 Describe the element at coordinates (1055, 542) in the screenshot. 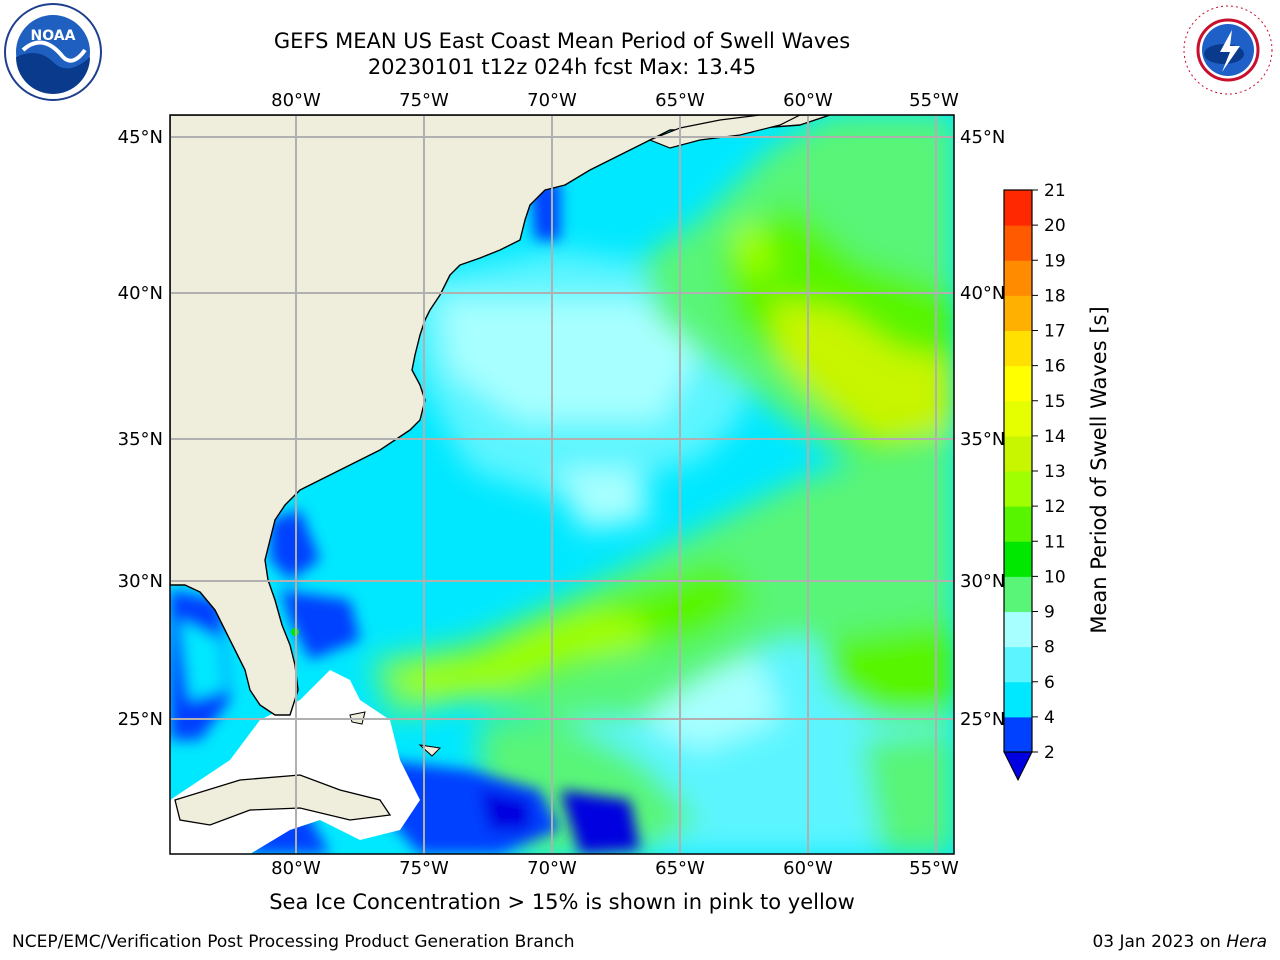

I see `colorbar-tick-label: 11` at that location.